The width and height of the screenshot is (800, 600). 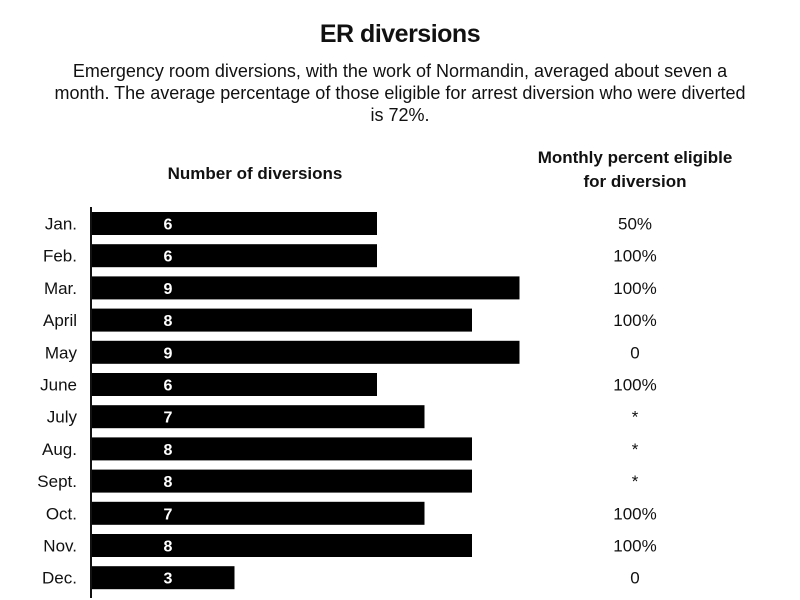 I want to click on bar-value-label: 3, so click(x=168, y=579).